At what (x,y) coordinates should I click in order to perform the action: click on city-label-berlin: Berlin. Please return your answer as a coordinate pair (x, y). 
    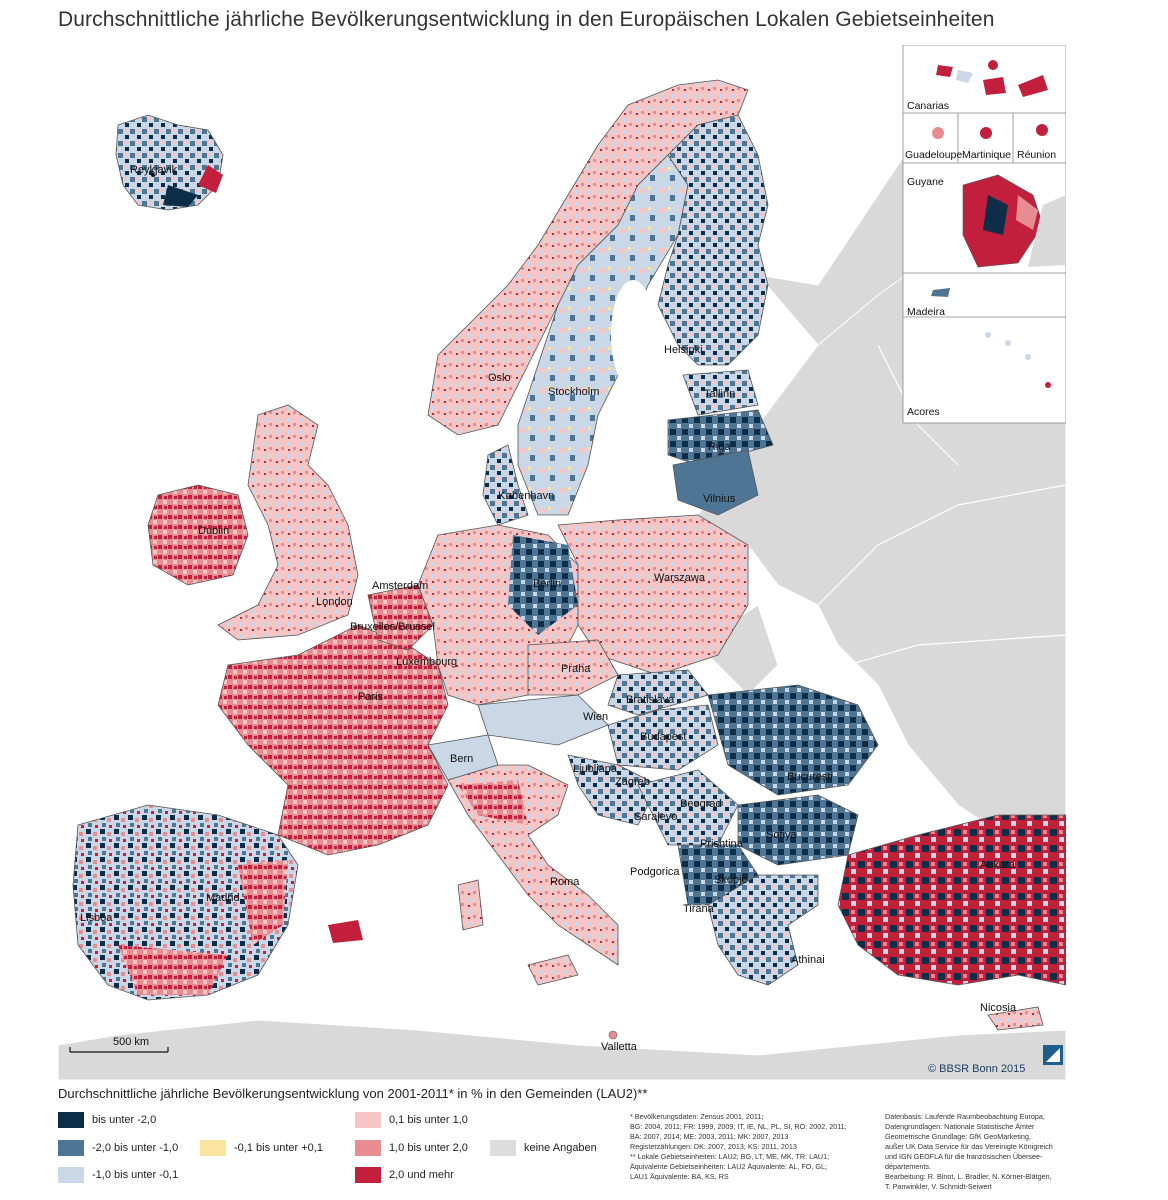
    Looking at the image, I should click on (547, 584).